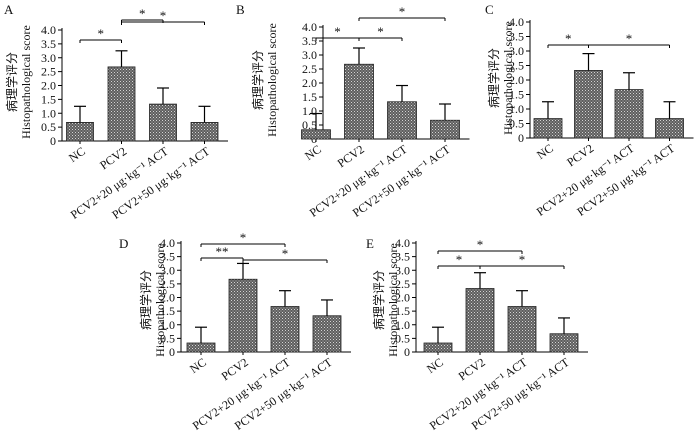  Describe the element at coordinates (9, 9) in the screenshot. I see `panel-letter: A` at that location.